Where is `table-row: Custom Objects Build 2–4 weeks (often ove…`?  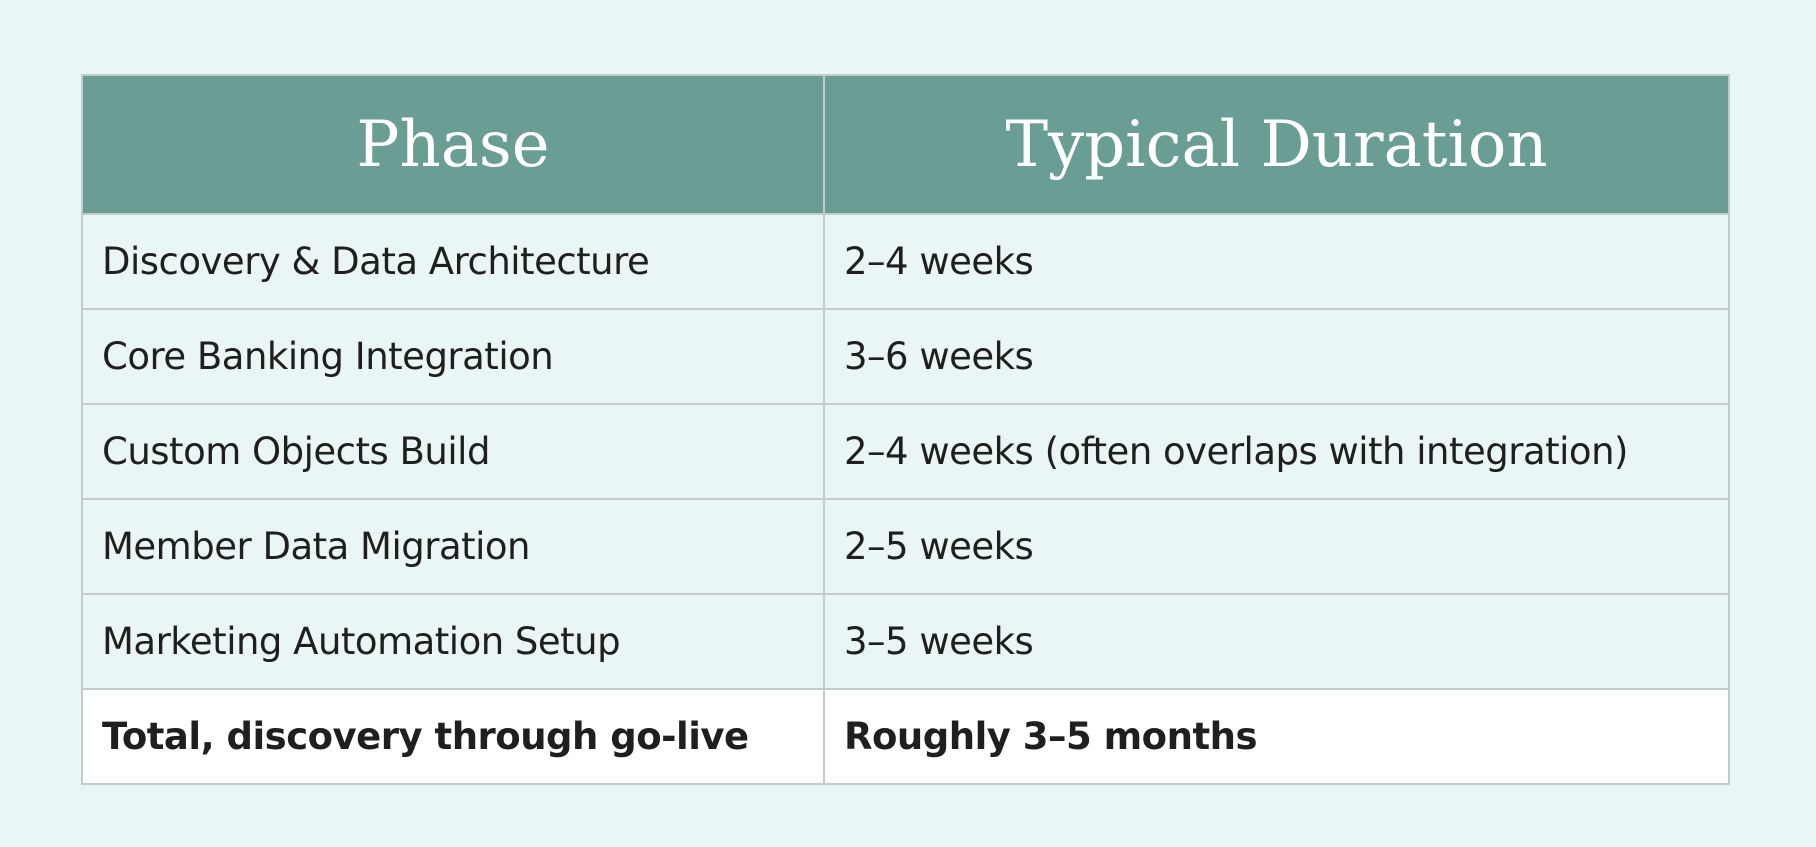 table-row: Custom Objects Build 2–4 weeks (often ove… is located at coordinates (905, 451).